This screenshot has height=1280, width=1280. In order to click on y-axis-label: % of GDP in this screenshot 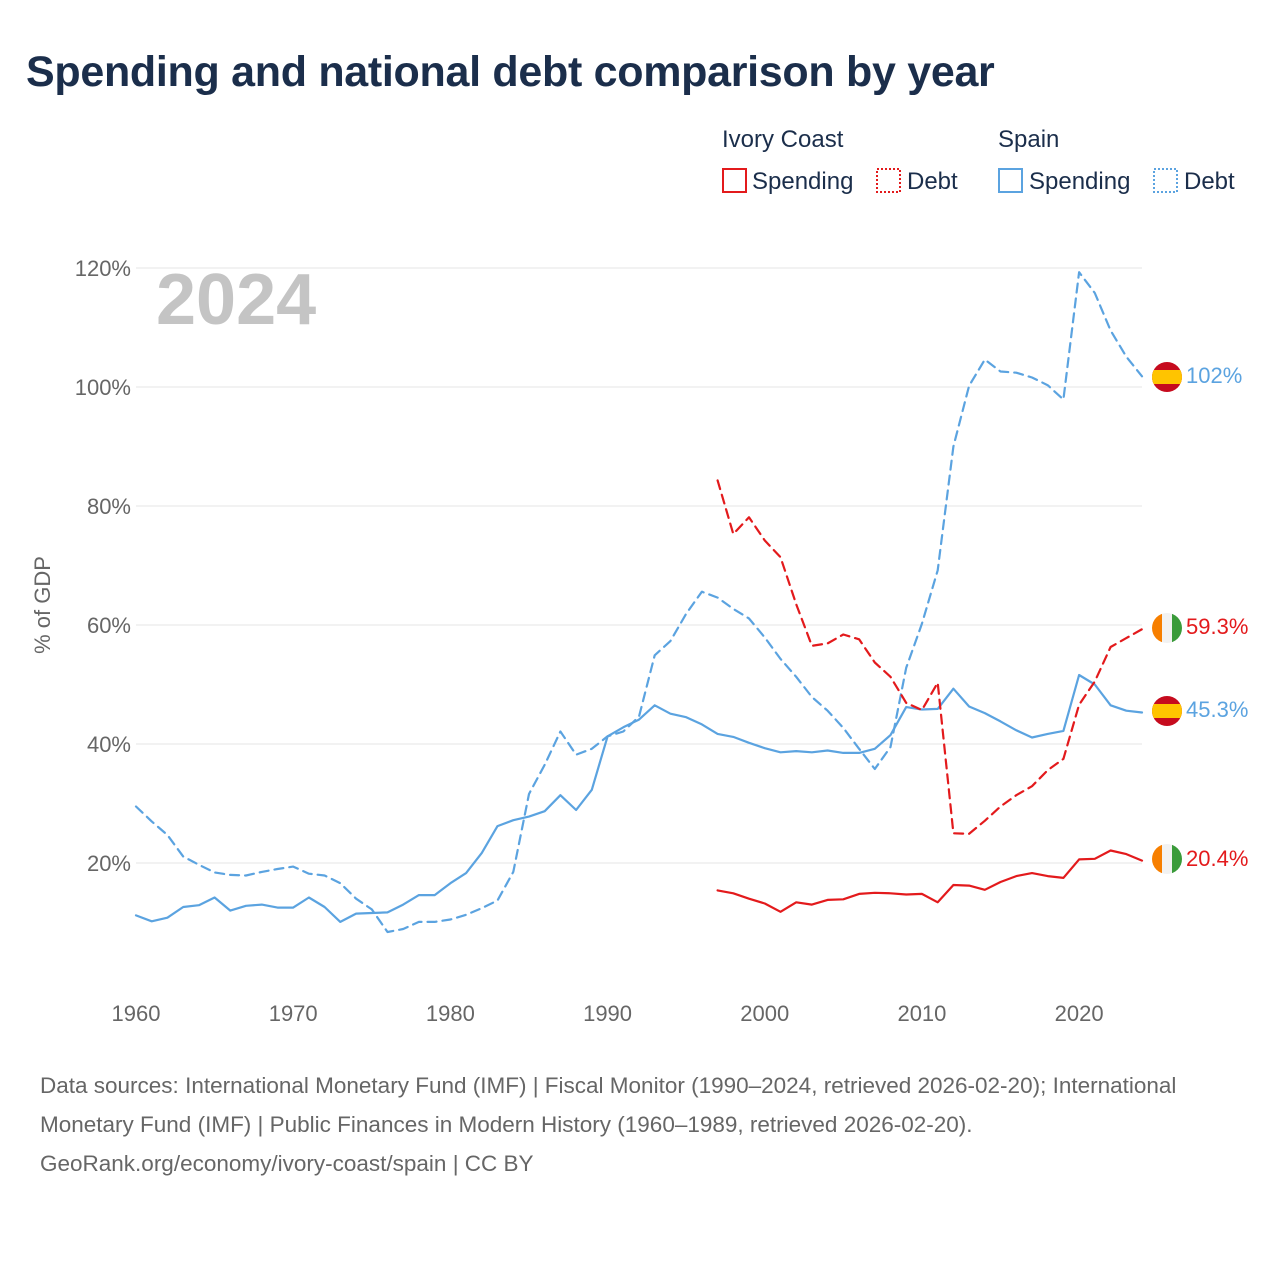, I will do `click(42, 605)`.